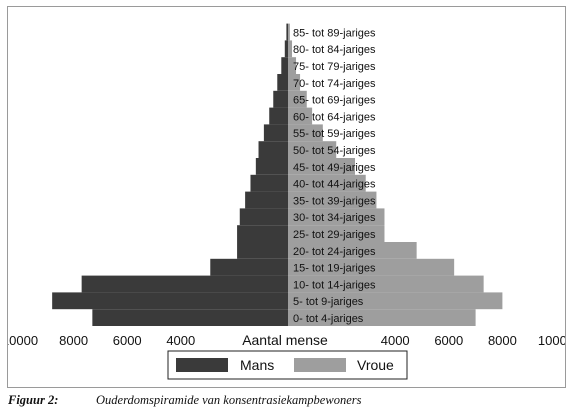 The image size is (574, 418). What do you see at coordinates (282, 82) in the screenshot?
I see `bar-mans-70-tot-74-jariges` at bounding box center [282, 82].